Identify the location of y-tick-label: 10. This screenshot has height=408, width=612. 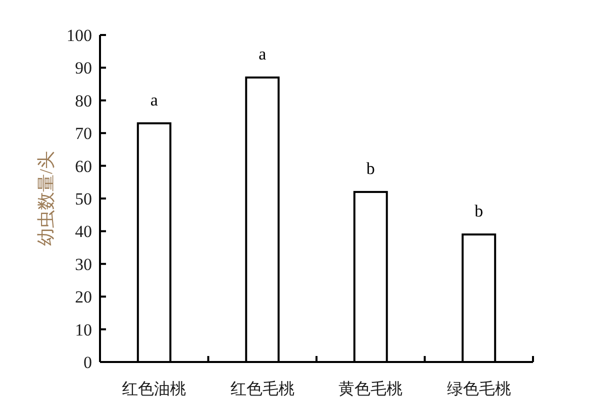
(83, 330).